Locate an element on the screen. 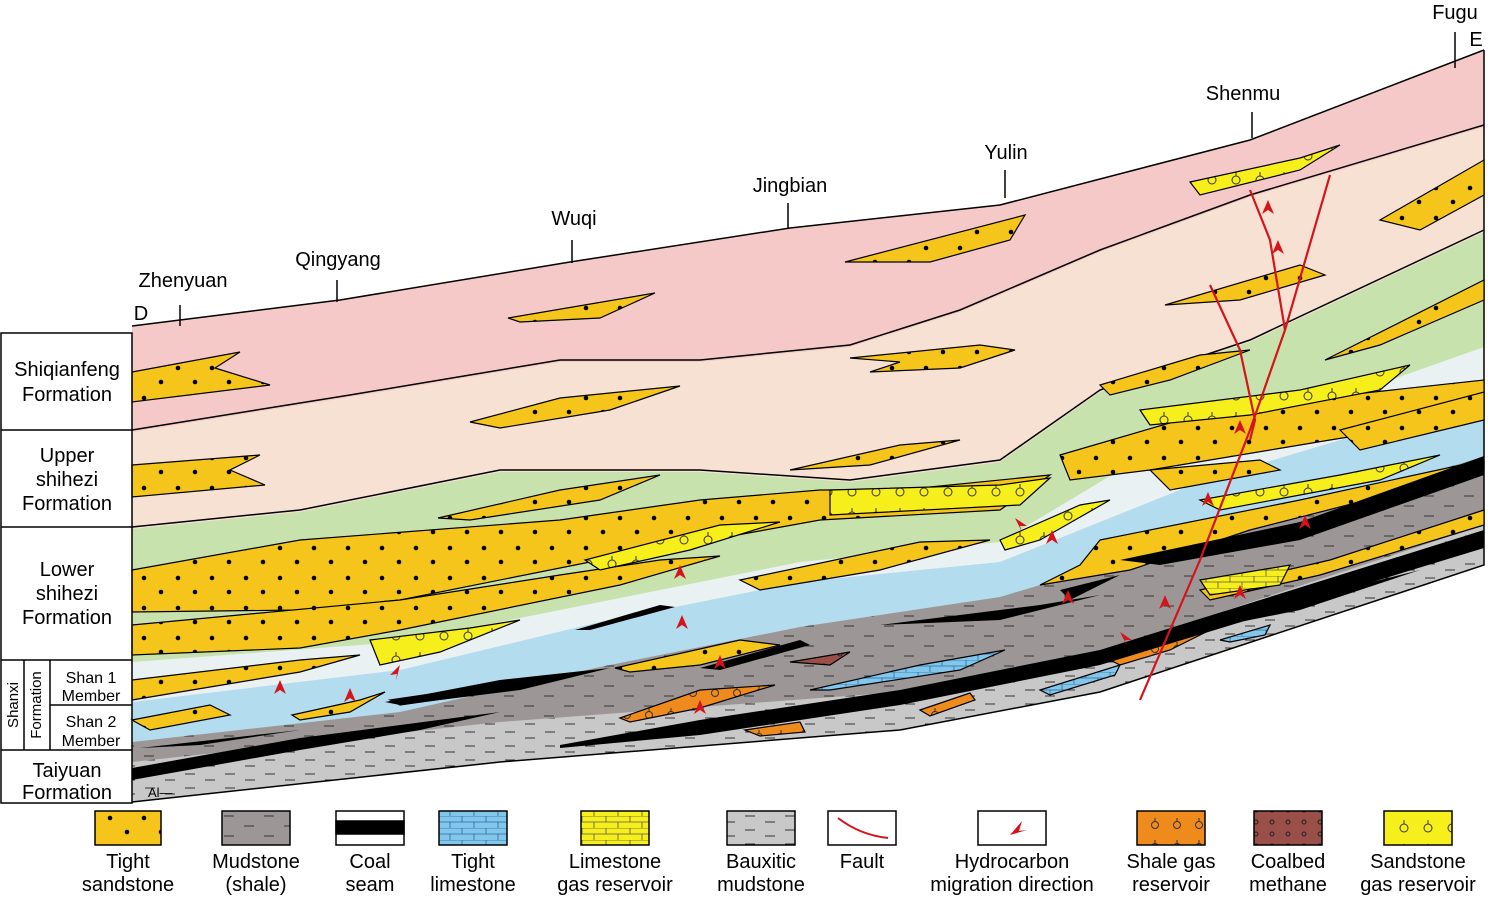  member-label: Shan 2 is located at coordinates (91, 722).